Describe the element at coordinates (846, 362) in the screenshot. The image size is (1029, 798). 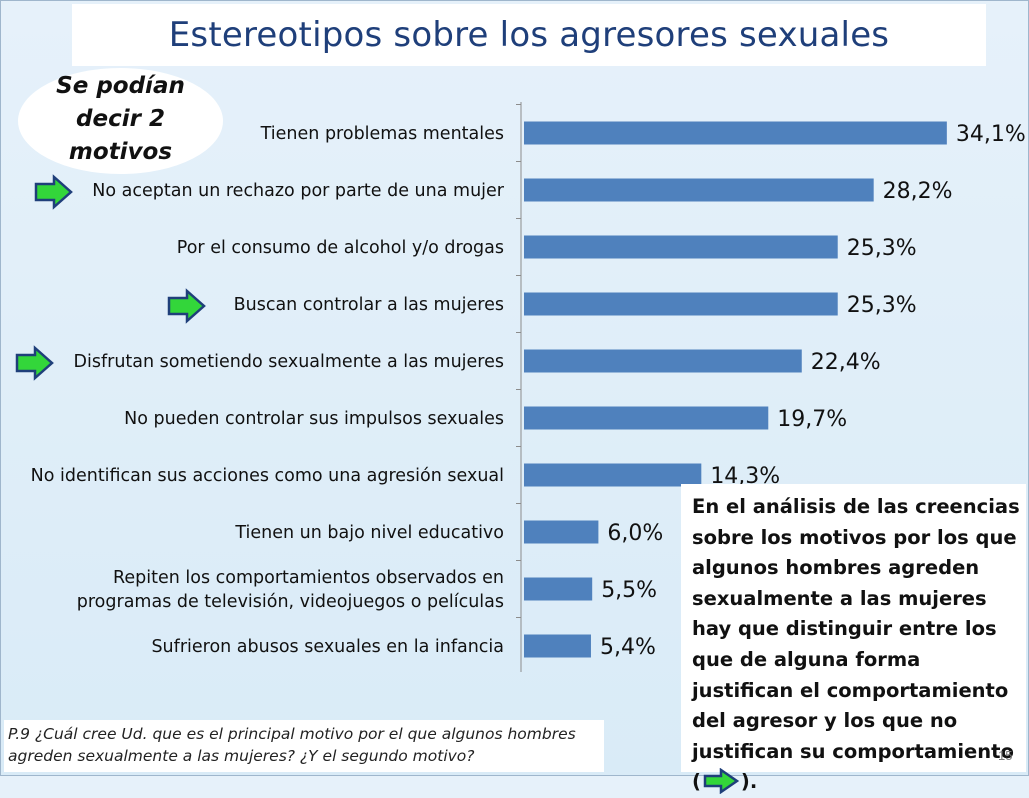
I see `data-label: 22,4%` at that location.